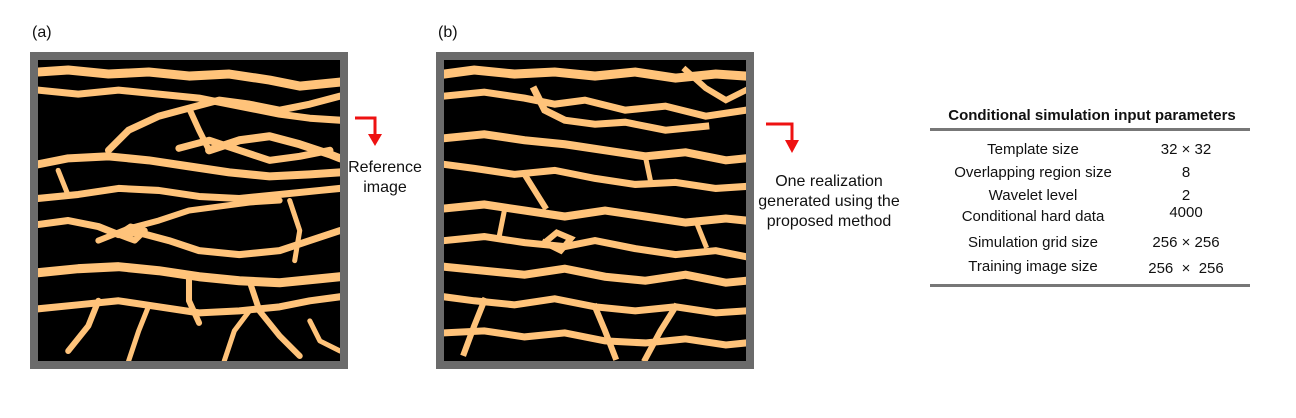  What do you see at coordinates (1033, 266) in the screenshot?
I see `param-name: Training image size` at bounding box center [1033, 266].